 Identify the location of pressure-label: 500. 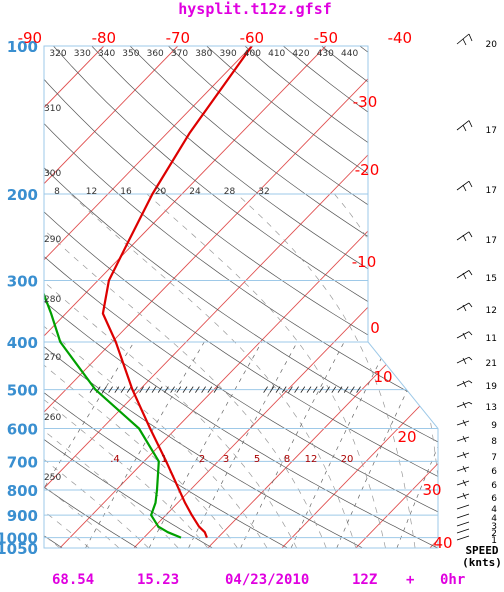
(22, 391).